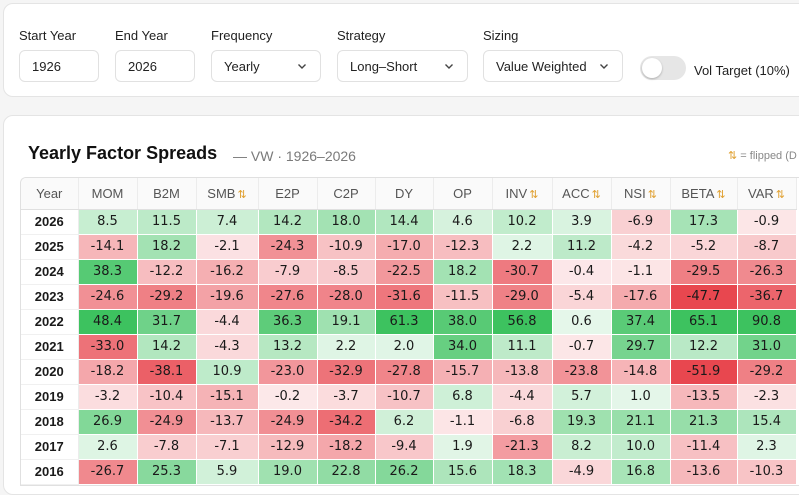 This screenshot has width=799, height=495. What do you see at coordinates (50, 447) in the screenshot?
I see `year-cell: 2017` at bounding box center [50, 447].